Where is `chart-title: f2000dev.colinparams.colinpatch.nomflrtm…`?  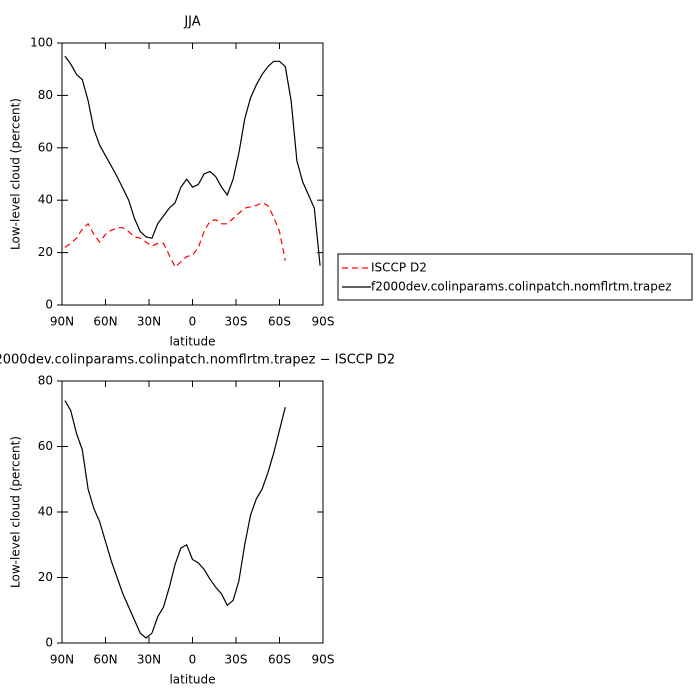 chart-title: f2000dev.colinparams.colinpatch.nomflrtm… is located at coordinates (197, 360).